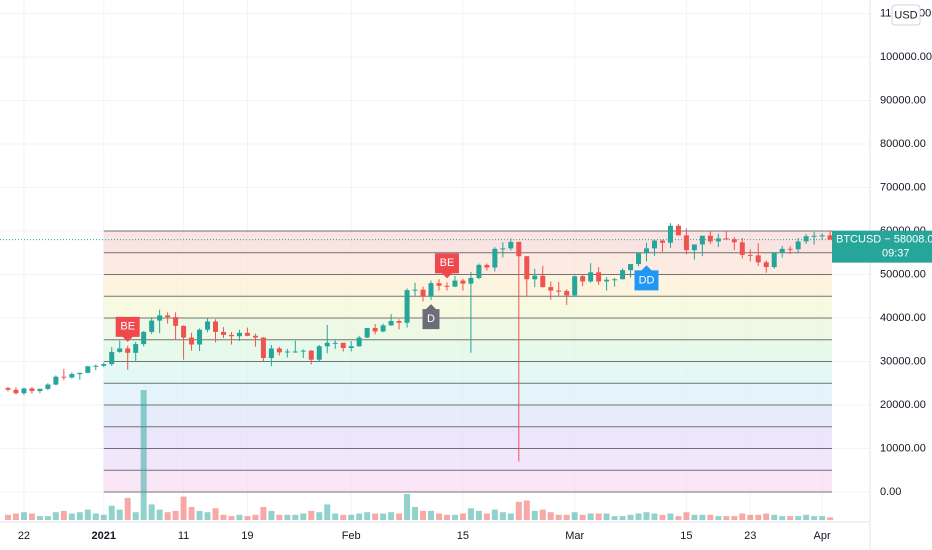 This screenshot has width=932, height=550. What do you see at coordinates (647, 280) in the screenshot?
I see `marker-text: DD` at bounding box center [647, 280].